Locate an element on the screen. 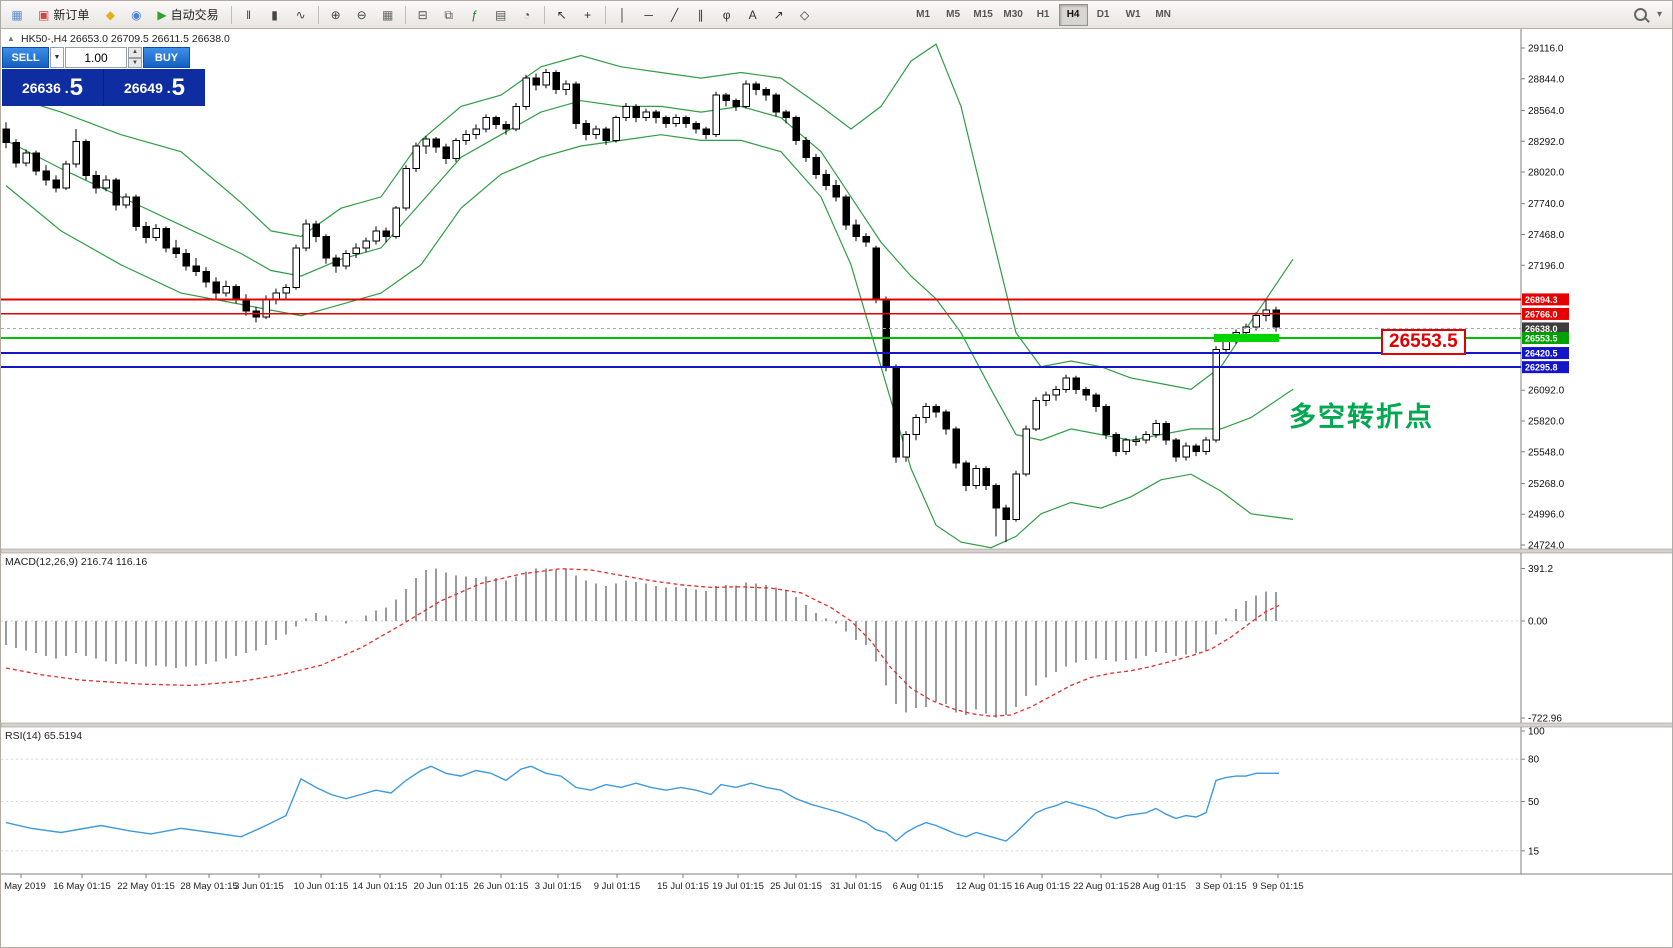  trade-panel-controls: SELL ▼ ▲ ▼ BUY is located at coordinates (103, 57).